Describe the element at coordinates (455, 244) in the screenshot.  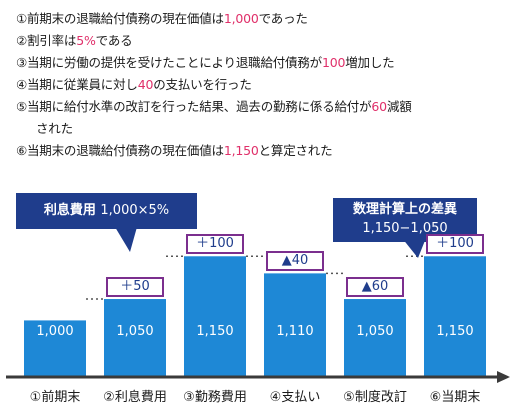
I see `change-label-end: ＋100` at that location.